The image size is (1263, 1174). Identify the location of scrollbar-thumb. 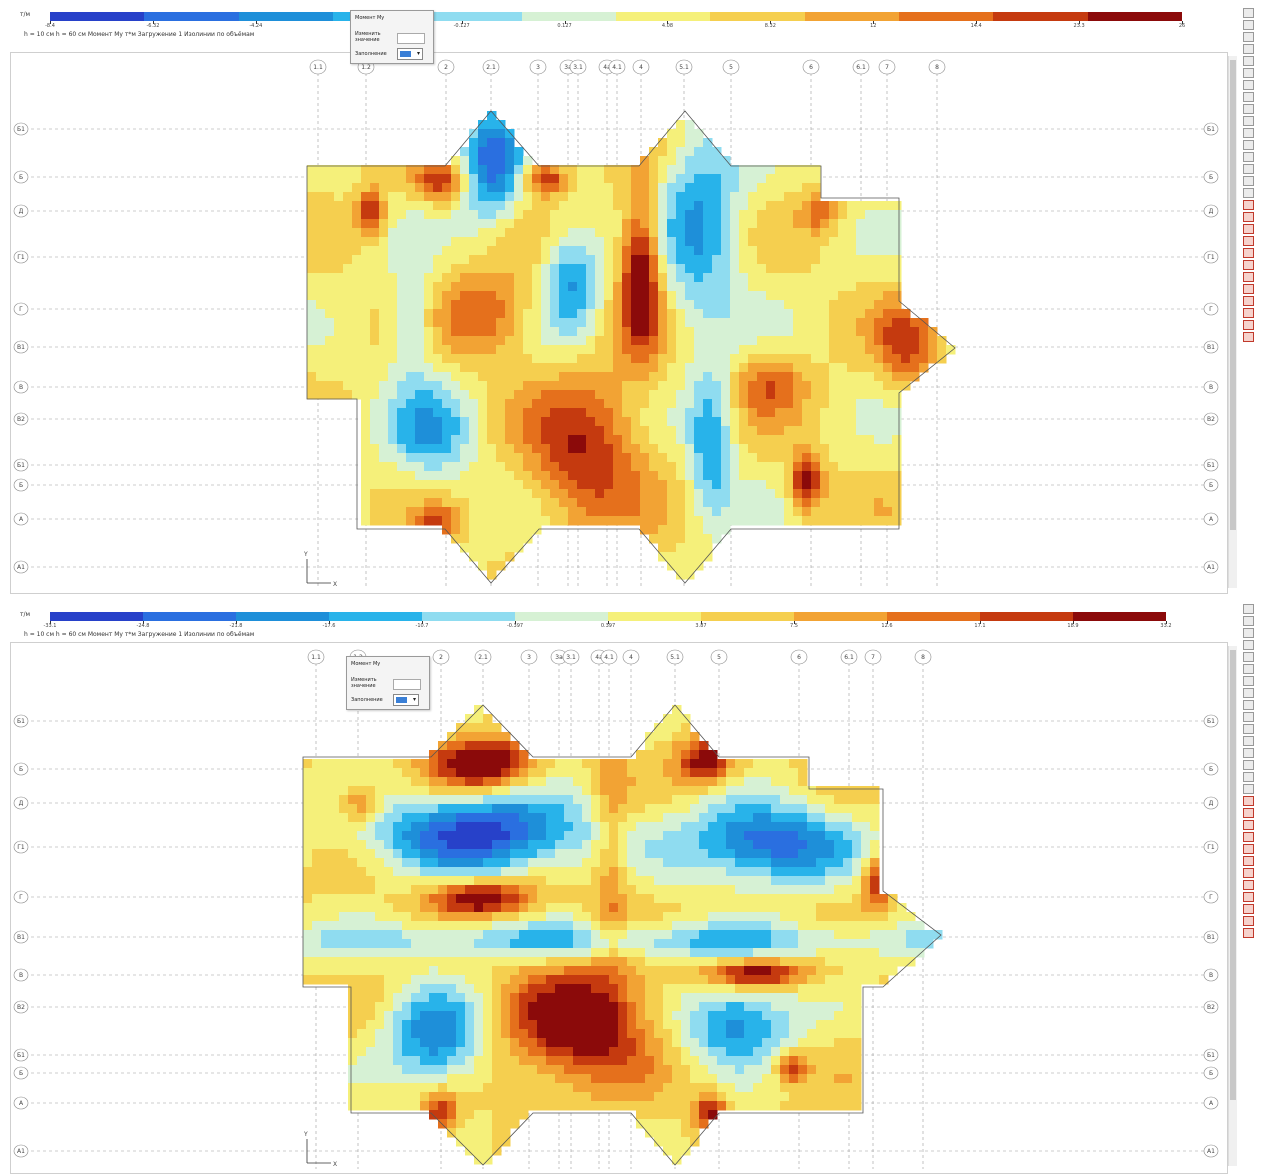
(1233, 295).